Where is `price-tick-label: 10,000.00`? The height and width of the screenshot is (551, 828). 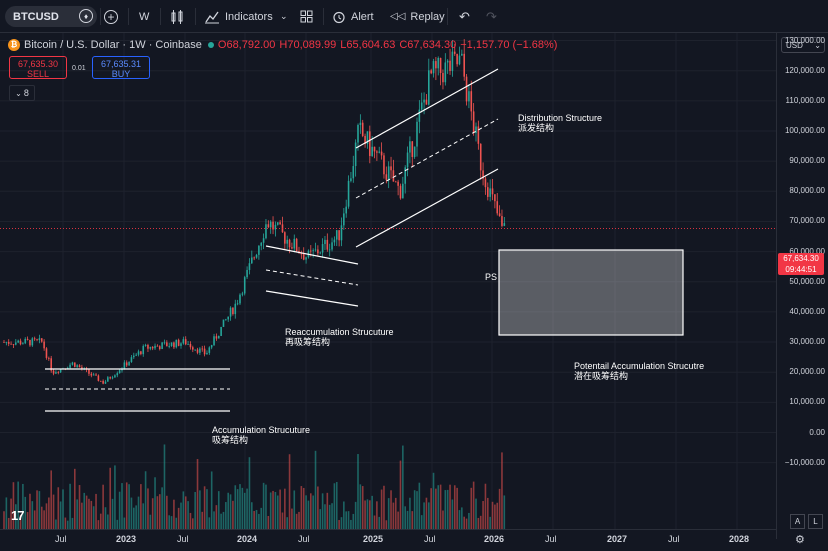
price-tick-label: 10,000.00 is located at coordinates (807, 402).